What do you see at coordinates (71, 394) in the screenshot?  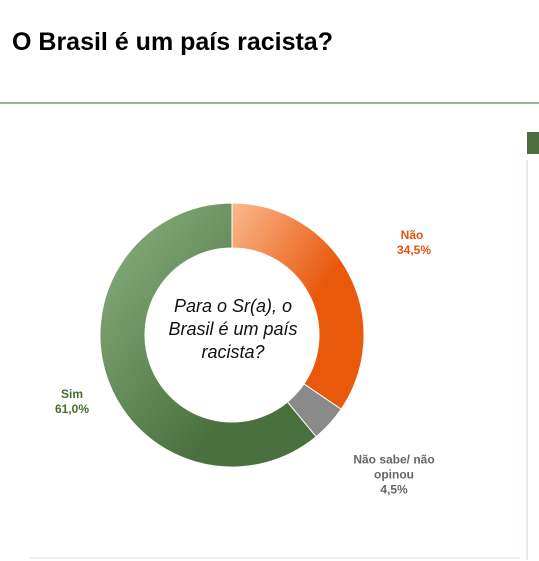 I see `category-label: Sim` at bounding box center [71, 394].